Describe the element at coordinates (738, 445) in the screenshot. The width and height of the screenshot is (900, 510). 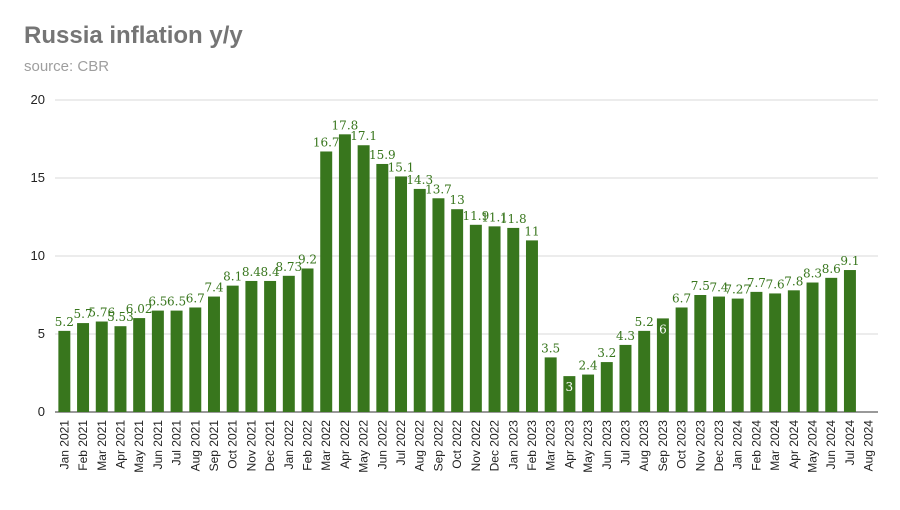
I see `x-tick-label: Jan 2024` at that location.